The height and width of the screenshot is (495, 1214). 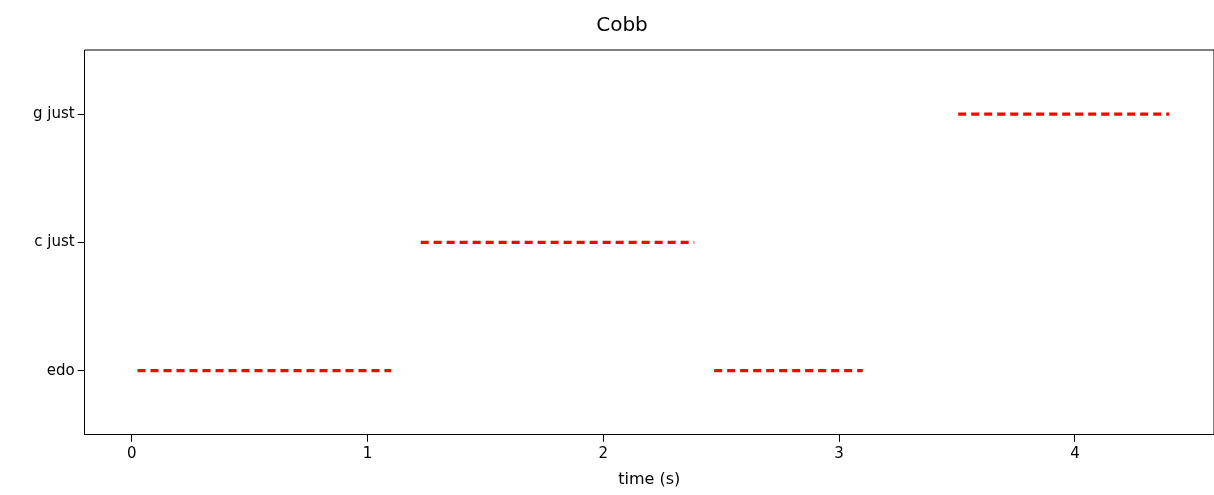 What do you see at coordinates (132, 452) in the screenshot?
I see `x-tick-label: 0` at bounding box center [132, 452].